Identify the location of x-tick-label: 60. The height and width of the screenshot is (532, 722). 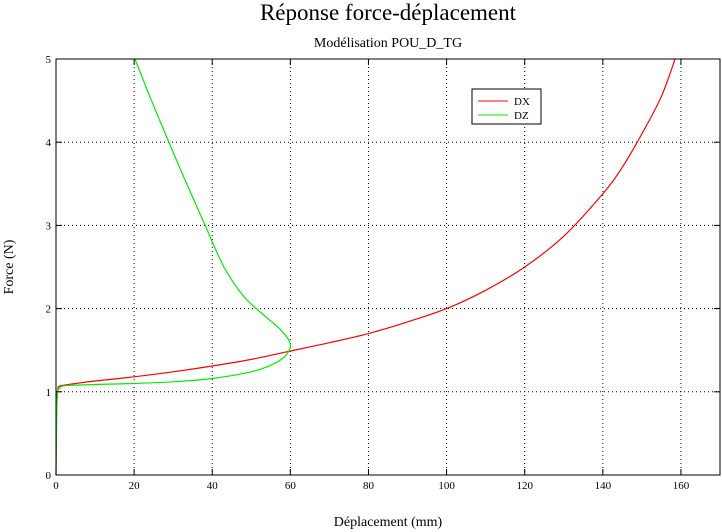
(291, 486).